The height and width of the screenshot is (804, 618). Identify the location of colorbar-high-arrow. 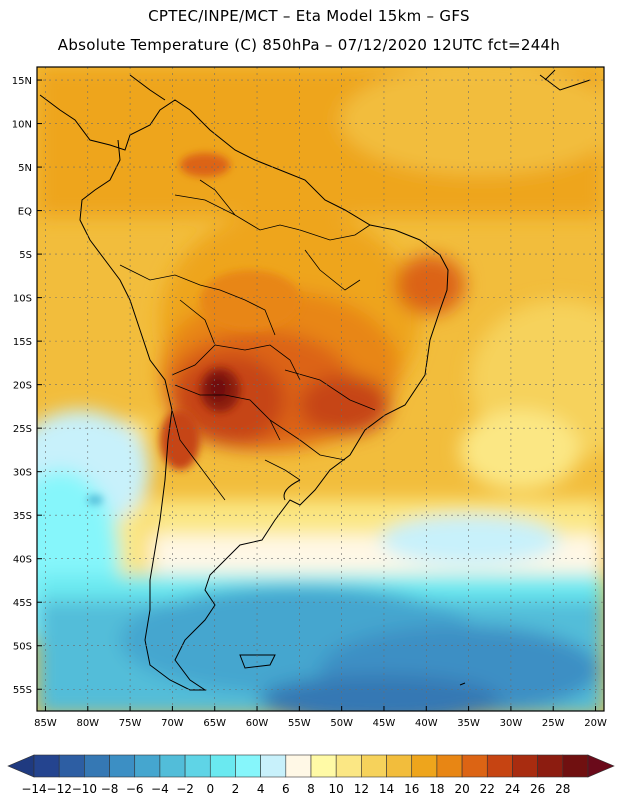
(601, 766).